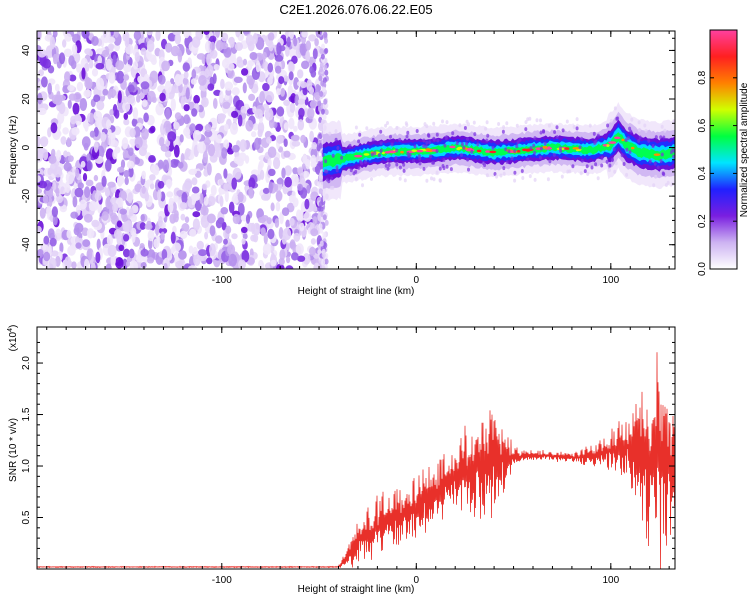  What do you see at coordinates (26, 195) in the screenshot?
I see `y-tick-label: -20` at bounding box center [26, 195].